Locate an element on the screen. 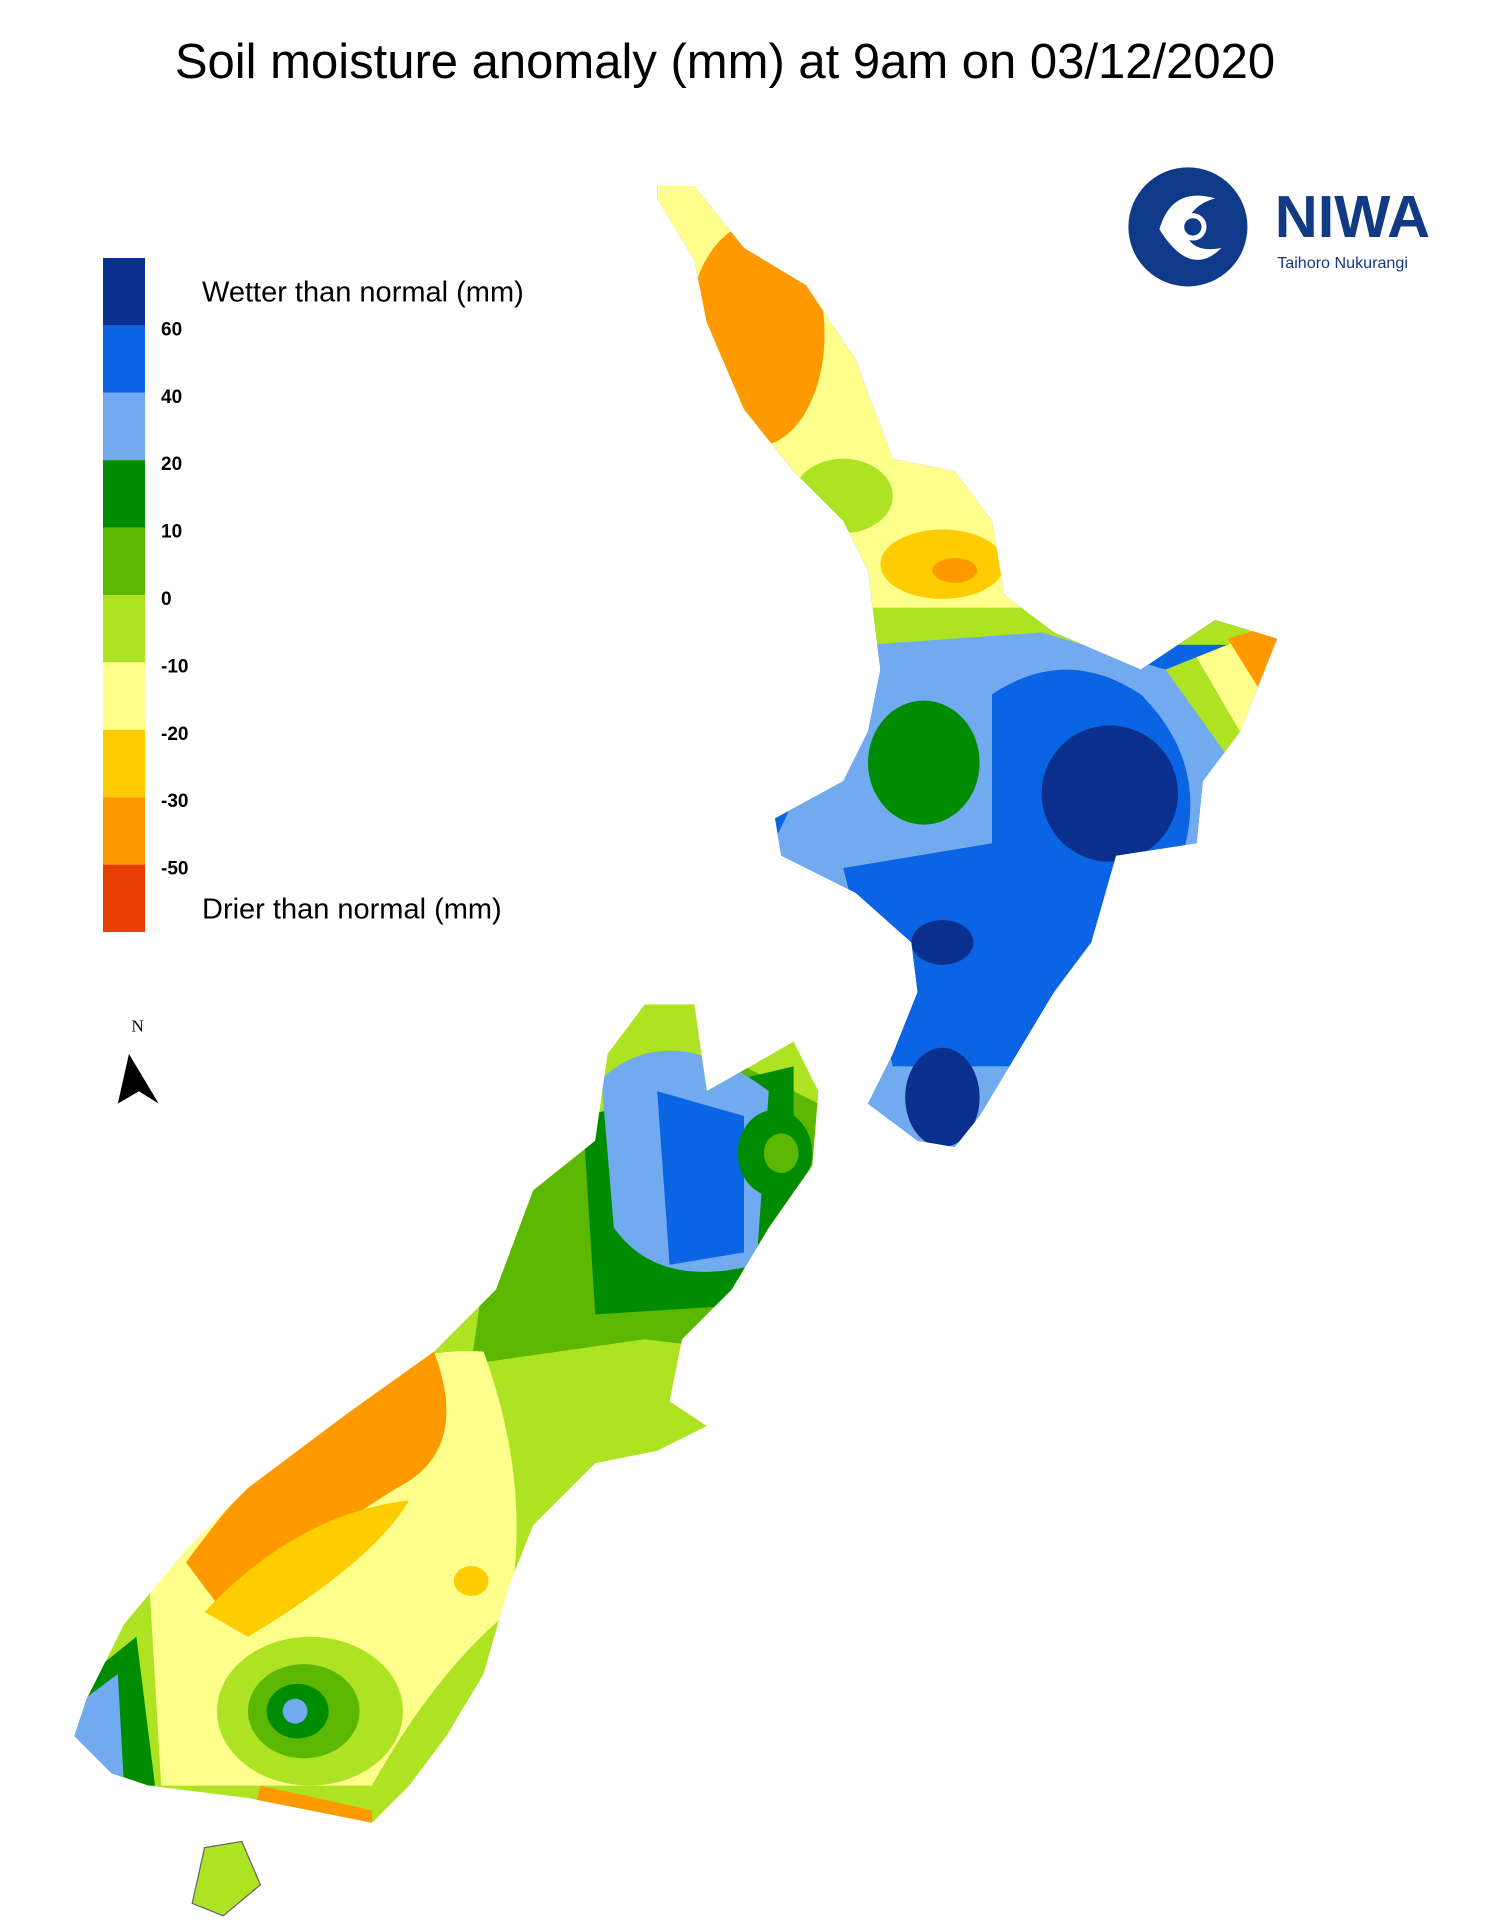  north-arrow is located at coordinates (138, 1079).